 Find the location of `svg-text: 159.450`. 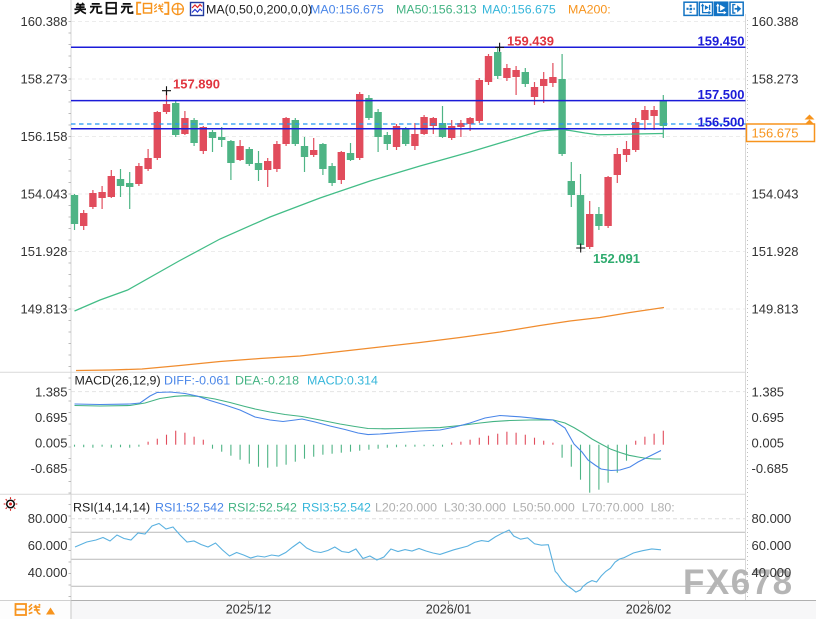

svg-text: 159.450 is located at coordinates (721, 41).